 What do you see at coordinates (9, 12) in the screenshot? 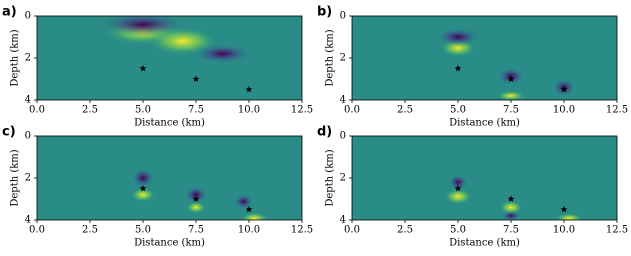
I see `panel-label: a)` at bounding box center [9, 12].